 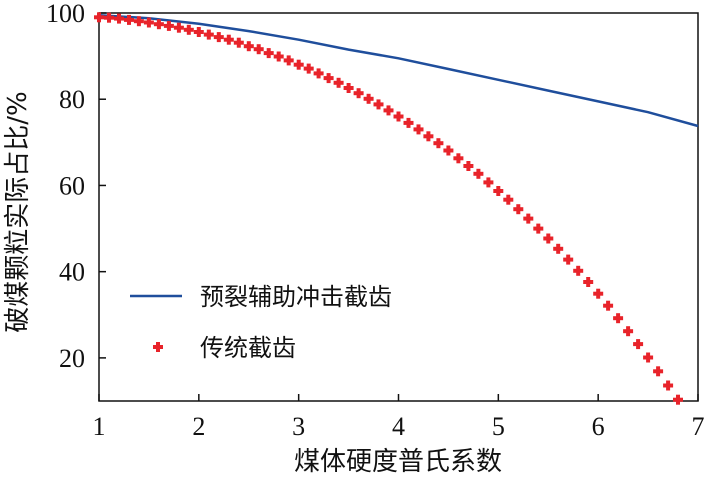 What do you see at coordinates (398, 462) in the screenshot?
I see `x-axis-title: 煤体硬度普氏系数` at bounding box center [398, 462].